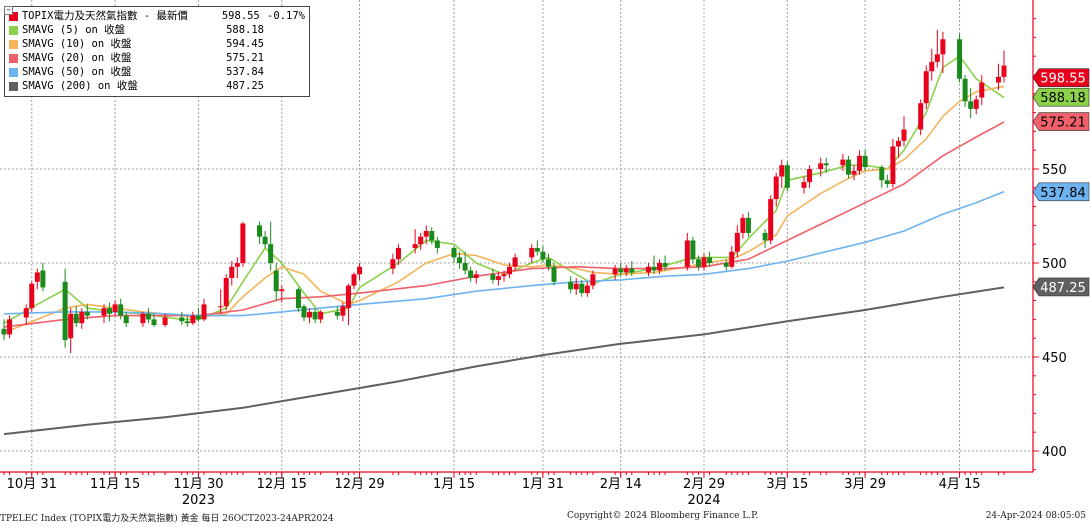 This screenshot has width=1090, height=527. I want to click on legend-value: 594.45, so click(245, 44).